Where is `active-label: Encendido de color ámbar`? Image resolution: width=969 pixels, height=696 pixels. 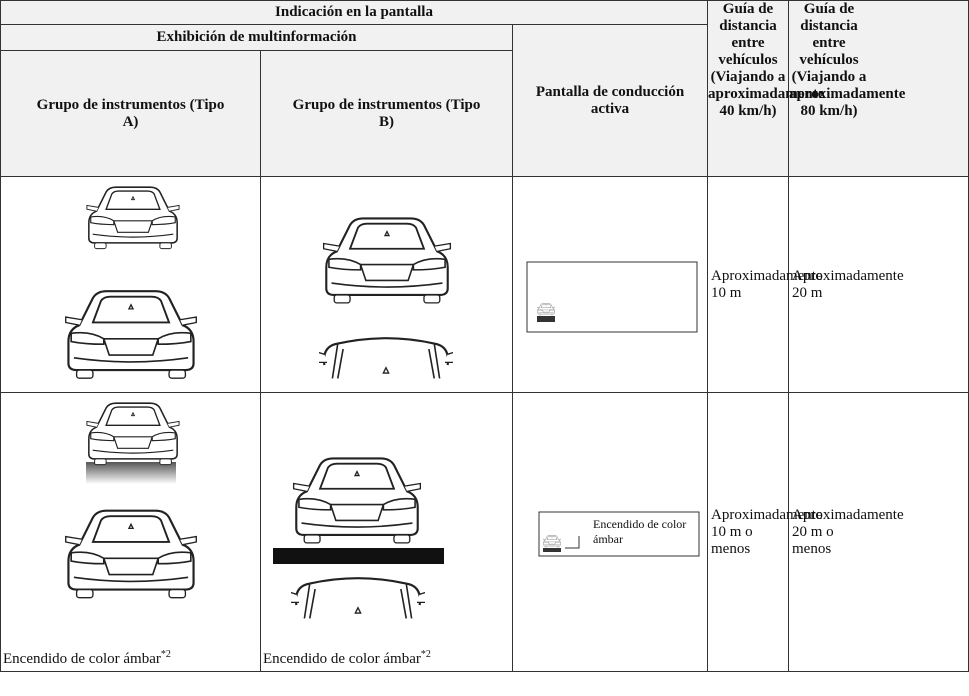 active-label: Encendido de color ámbar is located at coordinates (640, 531).